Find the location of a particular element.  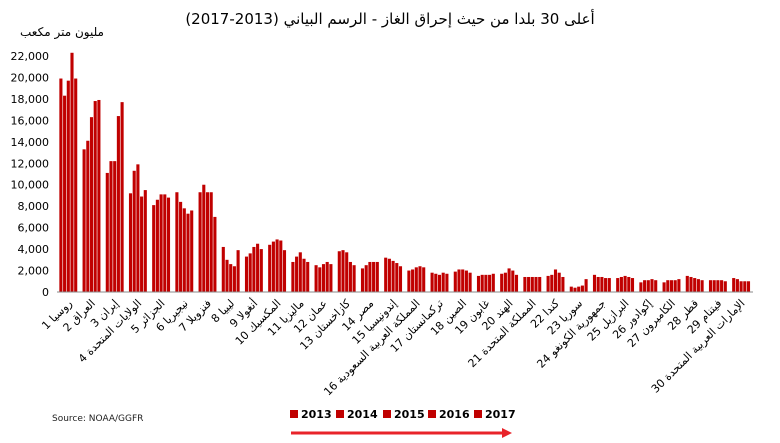

y-tick-label: 8,000 is located at coordinates (34, 206).